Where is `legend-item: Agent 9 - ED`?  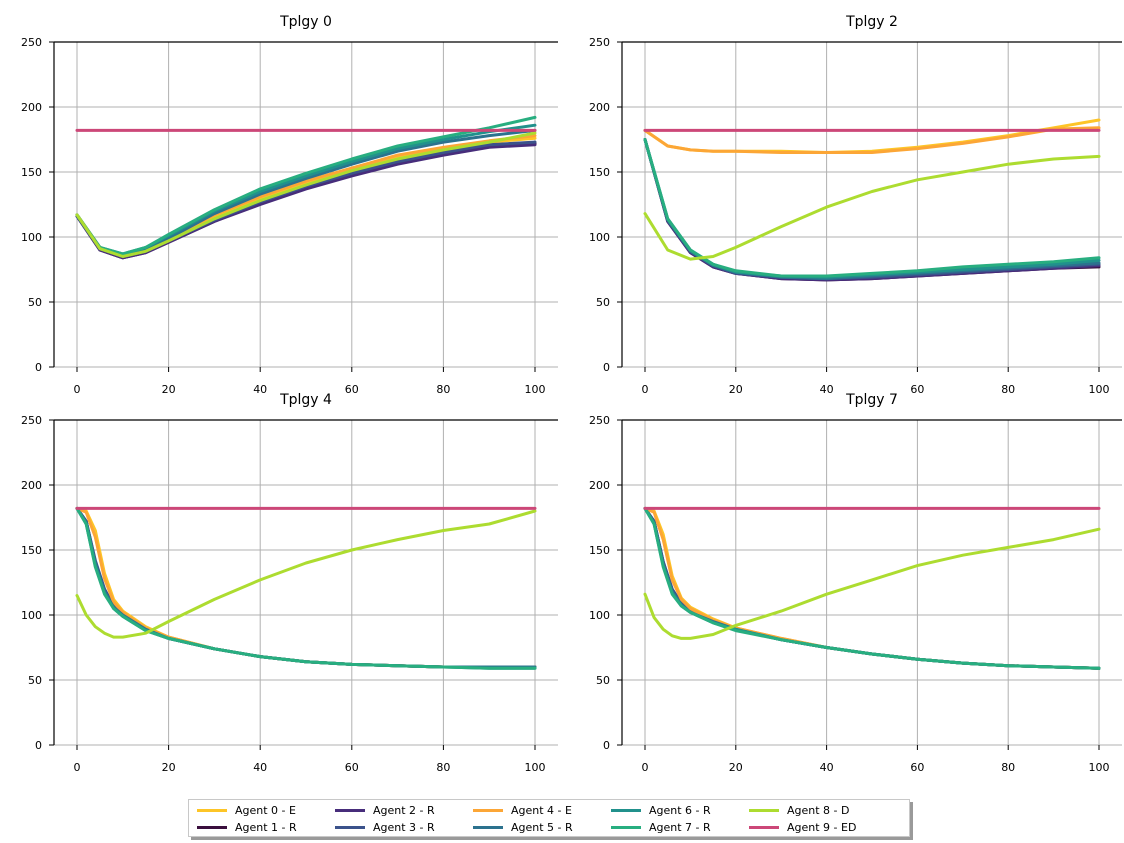 legend-item: Agent 9 - ED is located at coordinates (802, 827).